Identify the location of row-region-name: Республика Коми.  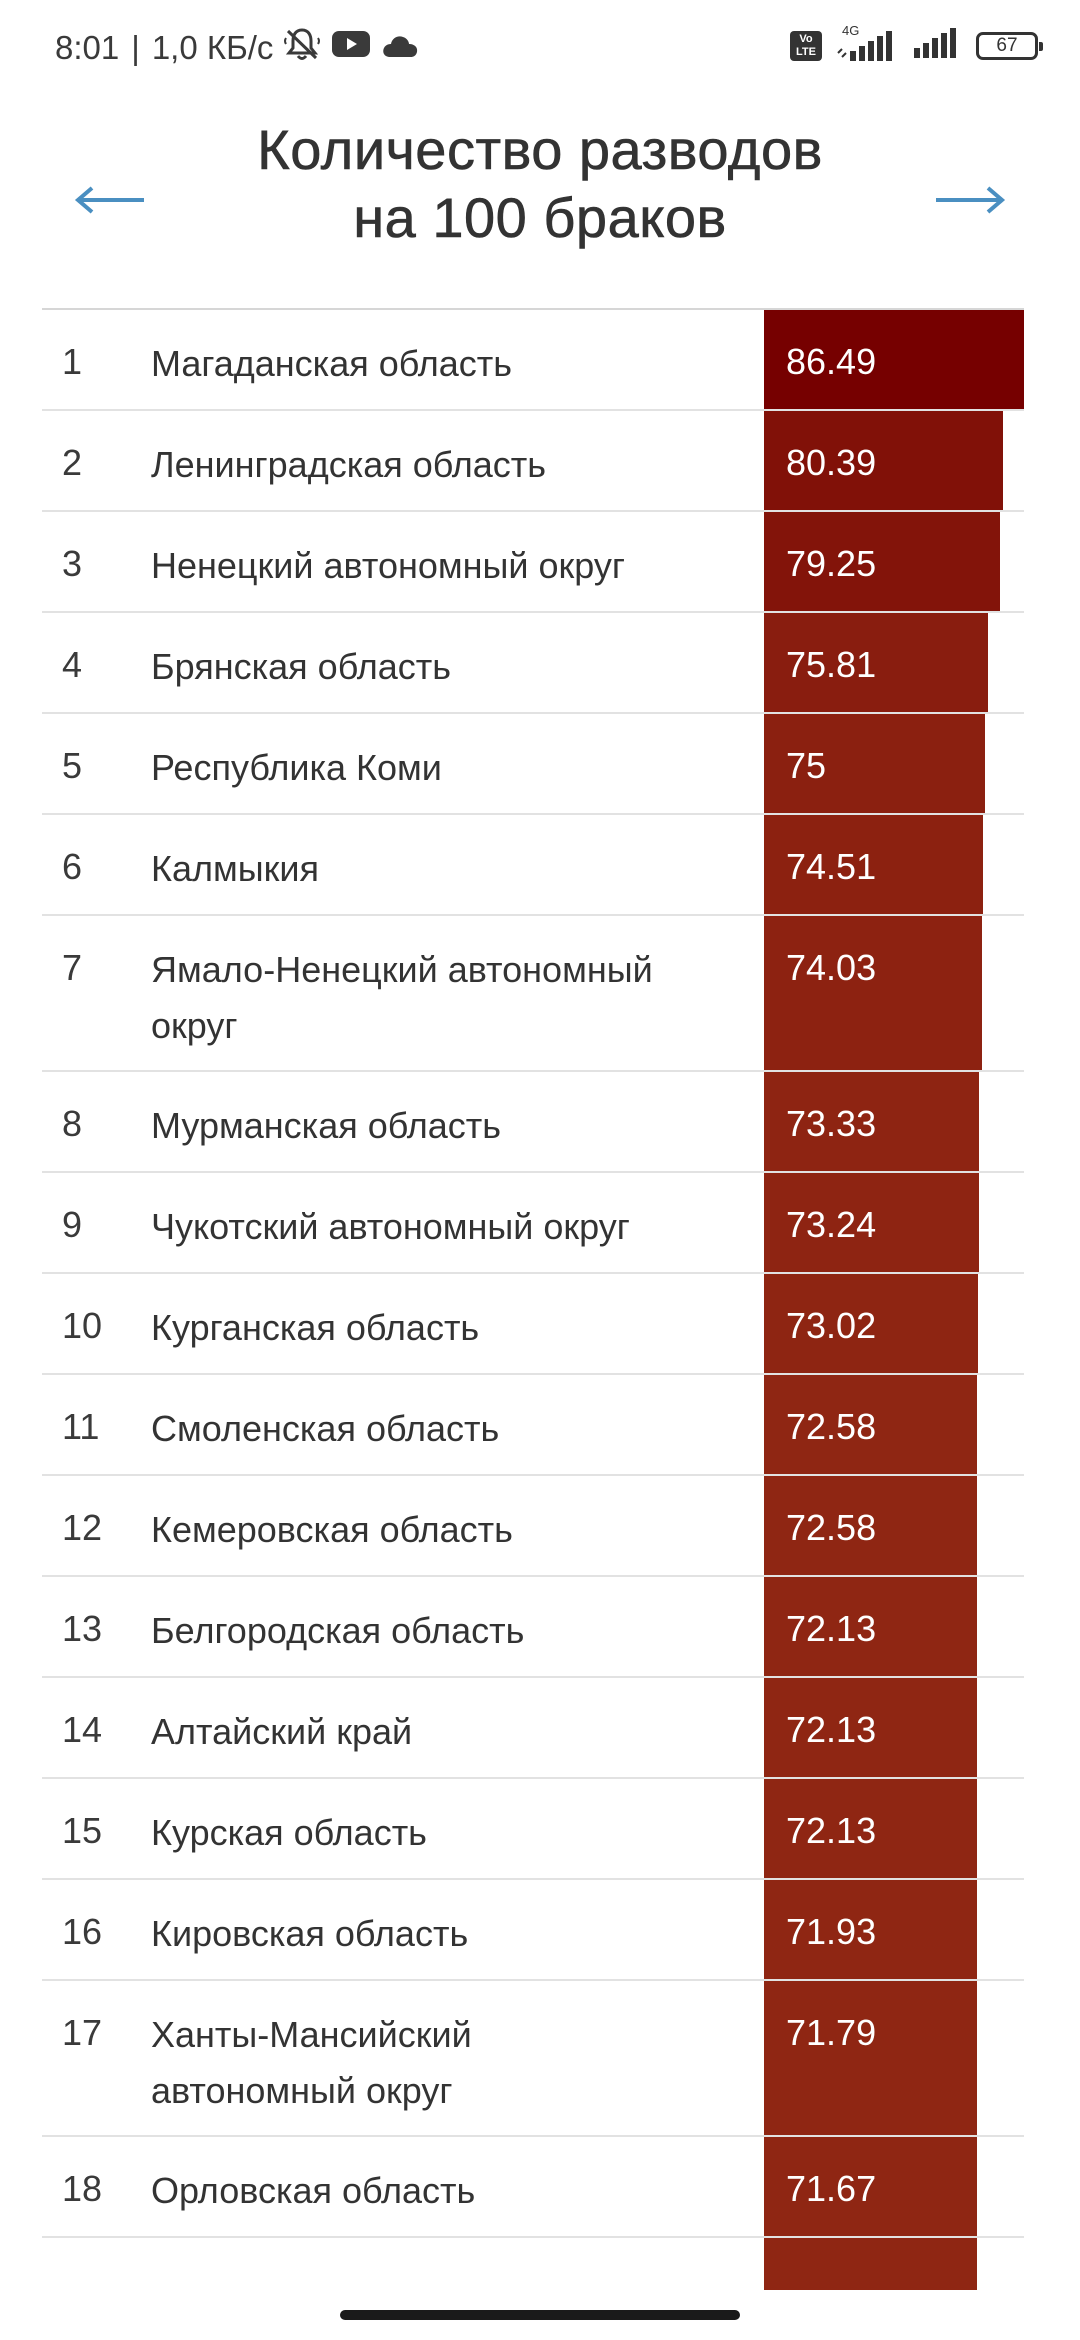
(296, 767).